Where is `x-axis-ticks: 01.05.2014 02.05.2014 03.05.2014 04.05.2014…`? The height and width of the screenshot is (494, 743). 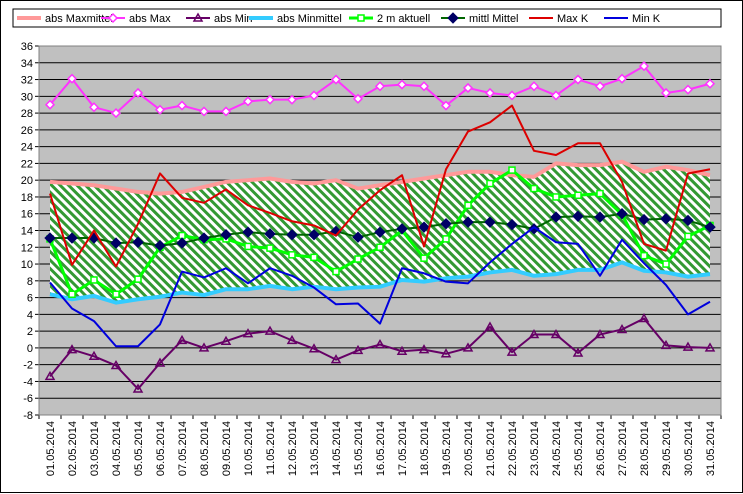 x-axis-ticks: 01.05.2014 02.05.2014 03.05.2014 04.05.2014… is located at coordinates (380, 445).